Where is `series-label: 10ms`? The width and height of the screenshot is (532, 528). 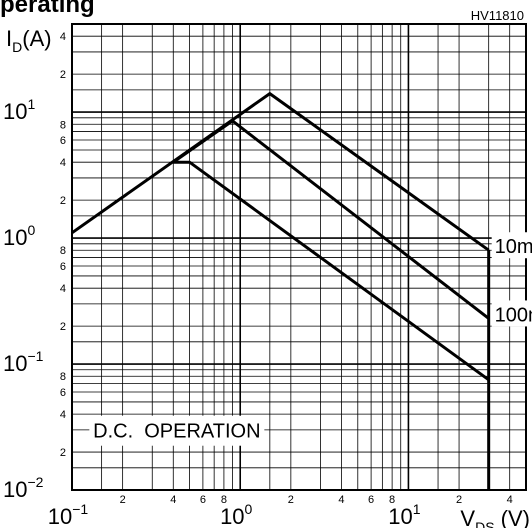 series-label: 10ms is located at coordinates (513, 247).